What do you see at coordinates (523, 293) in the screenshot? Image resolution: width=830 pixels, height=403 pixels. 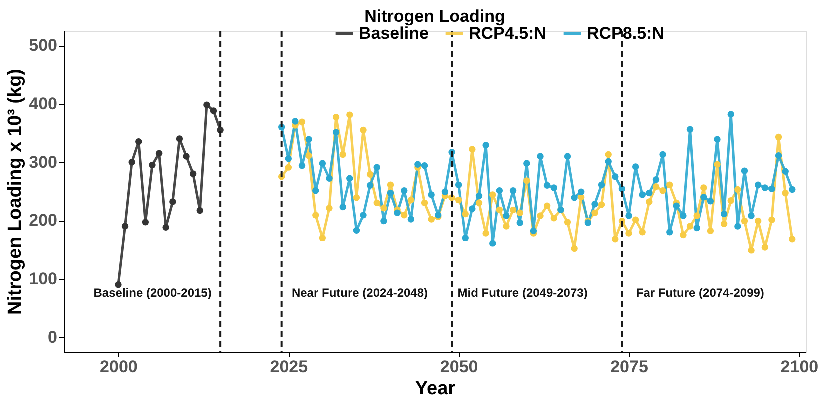 I see `annotation: Mid Future (2049-2073)` at bounding box center [523, 293].